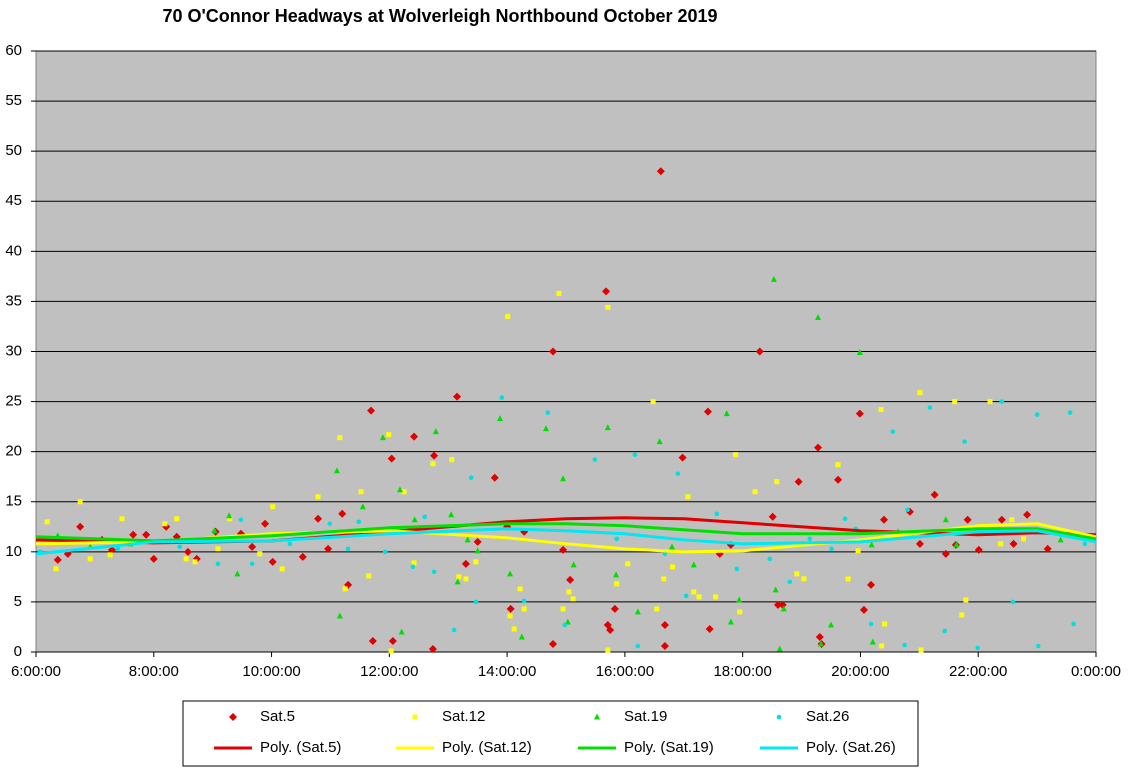  Describe the element at coordinates (300, 747) in the screenshot. I see `legend-label: Poly. (Sat.5)` at that location.